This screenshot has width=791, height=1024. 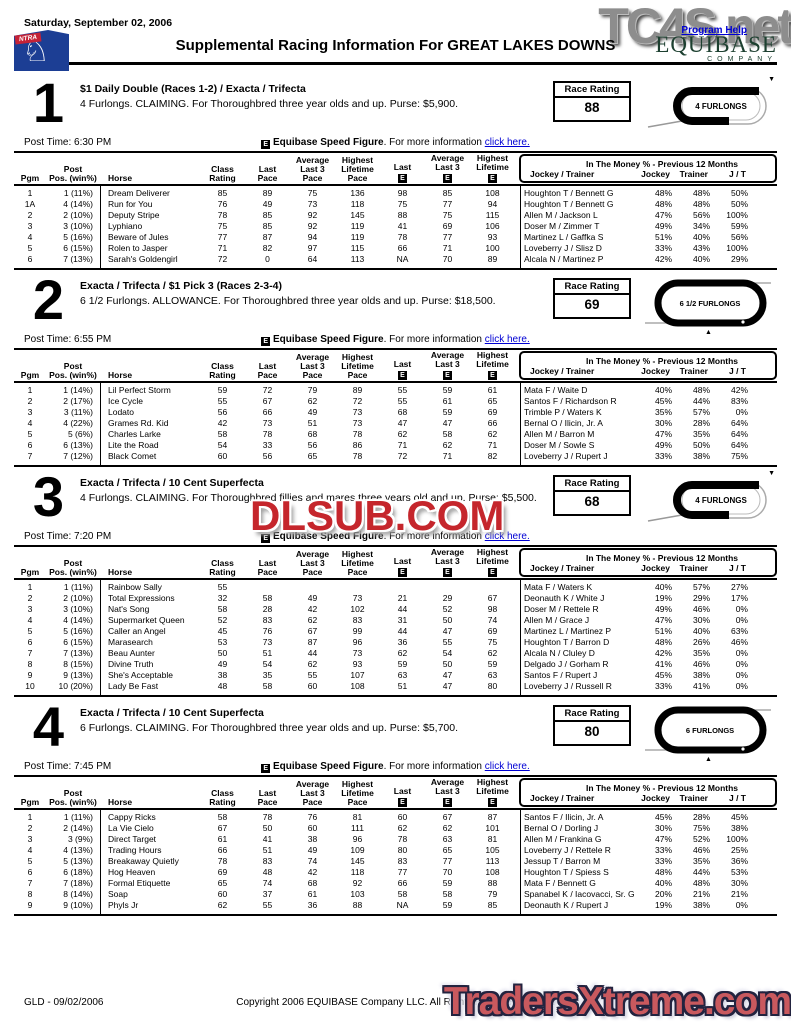 What do you see at coordinates (222, 248) in the screenshot?
I see `cell-class-rating: 71` at bounding box center [222, 248].